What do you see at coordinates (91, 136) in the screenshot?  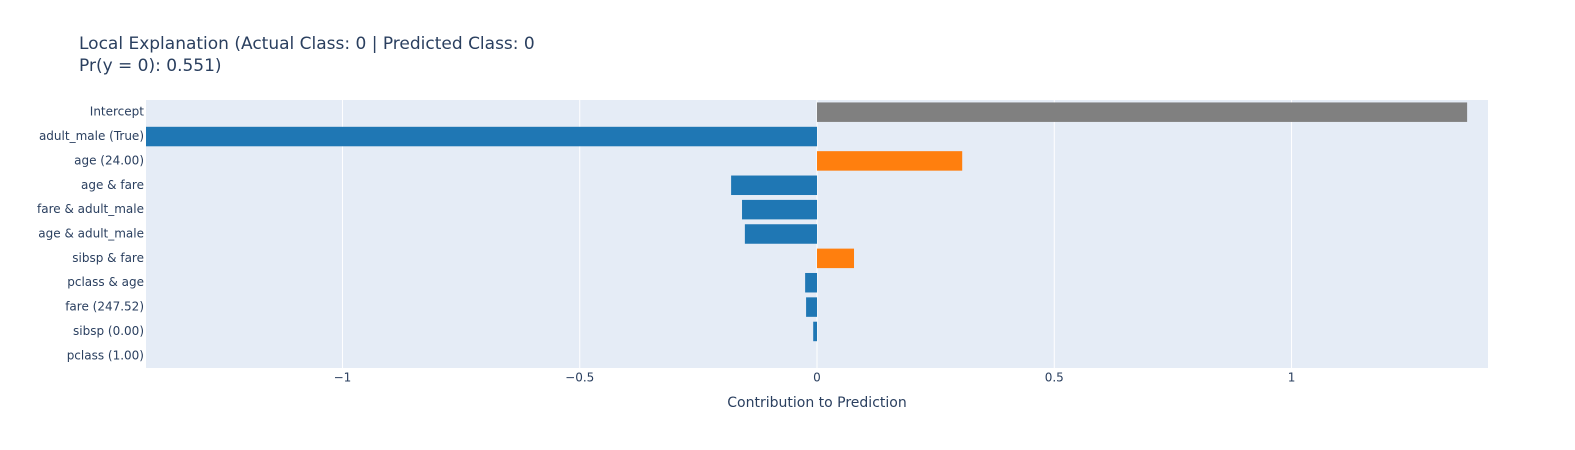 I see `y-tick-label: adult_male (True)` at bounding box center [91, 136].